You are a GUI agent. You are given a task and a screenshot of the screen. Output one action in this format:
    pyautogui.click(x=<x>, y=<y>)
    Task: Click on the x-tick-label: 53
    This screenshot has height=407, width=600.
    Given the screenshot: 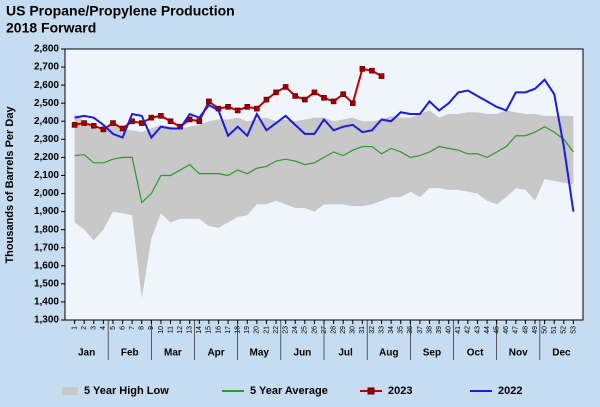 What is the action you would take?
    pyautogui.click(x=573, y=330)
    